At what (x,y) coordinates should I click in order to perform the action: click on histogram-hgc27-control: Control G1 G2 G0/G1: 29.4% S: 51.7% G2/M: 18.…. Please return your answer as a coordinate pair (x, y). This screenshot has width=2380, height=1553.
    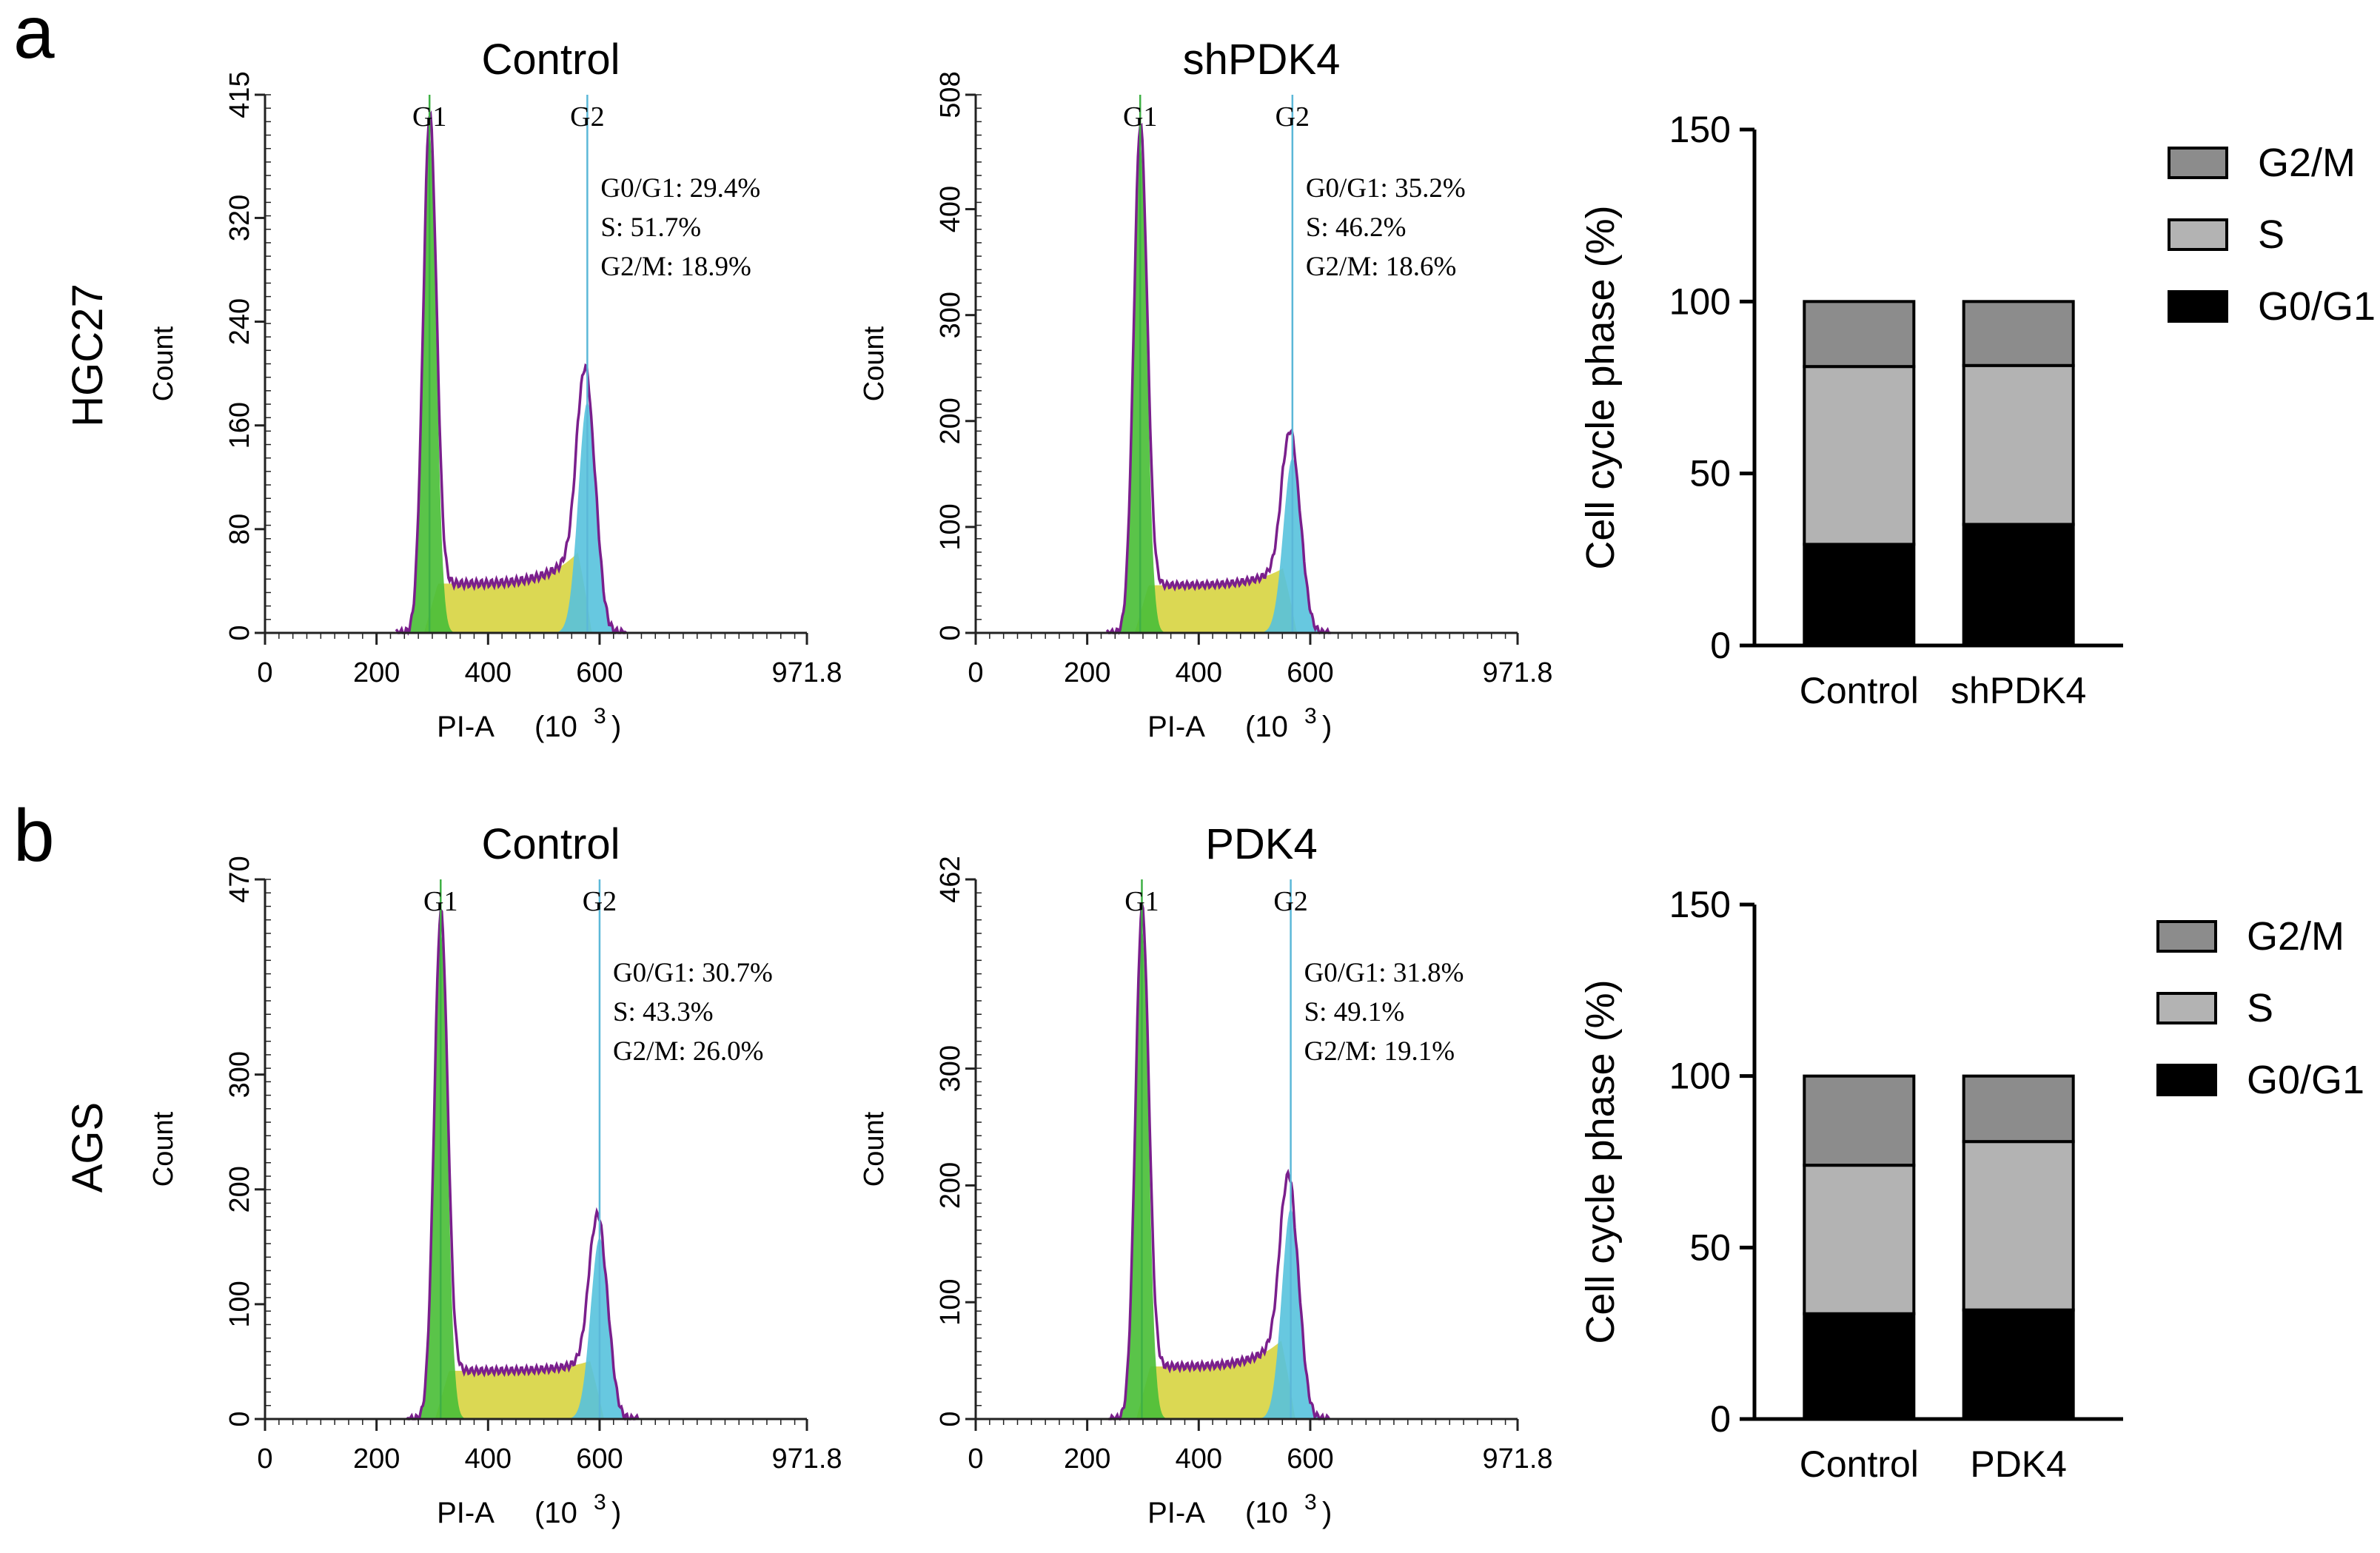
    Looking at the image, I should click on (495, 390).